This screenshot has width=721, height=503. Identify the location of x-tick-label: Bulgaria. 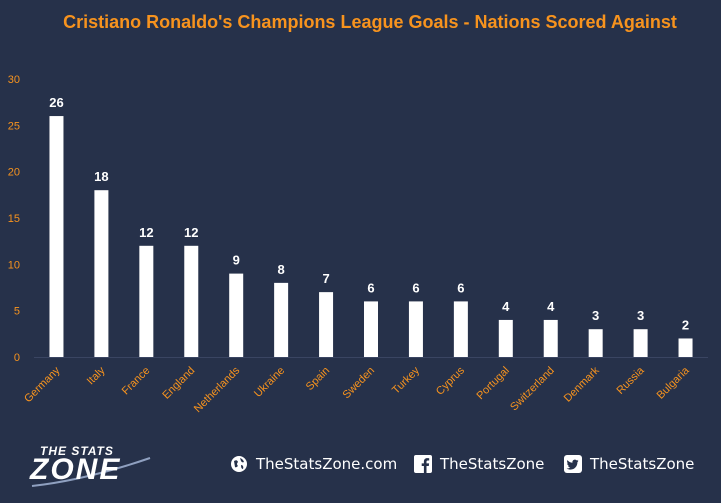
(674, 383).